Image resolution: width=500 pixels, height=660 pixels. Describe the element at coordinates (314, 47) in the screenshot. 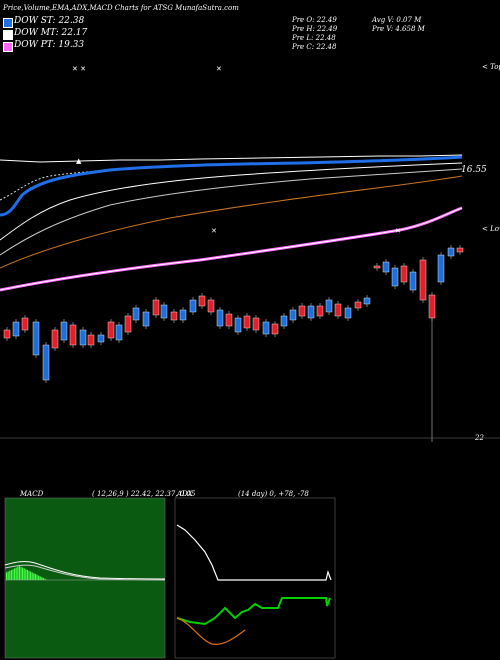

I see `prev-close: Pre C: 22.48` at that location.